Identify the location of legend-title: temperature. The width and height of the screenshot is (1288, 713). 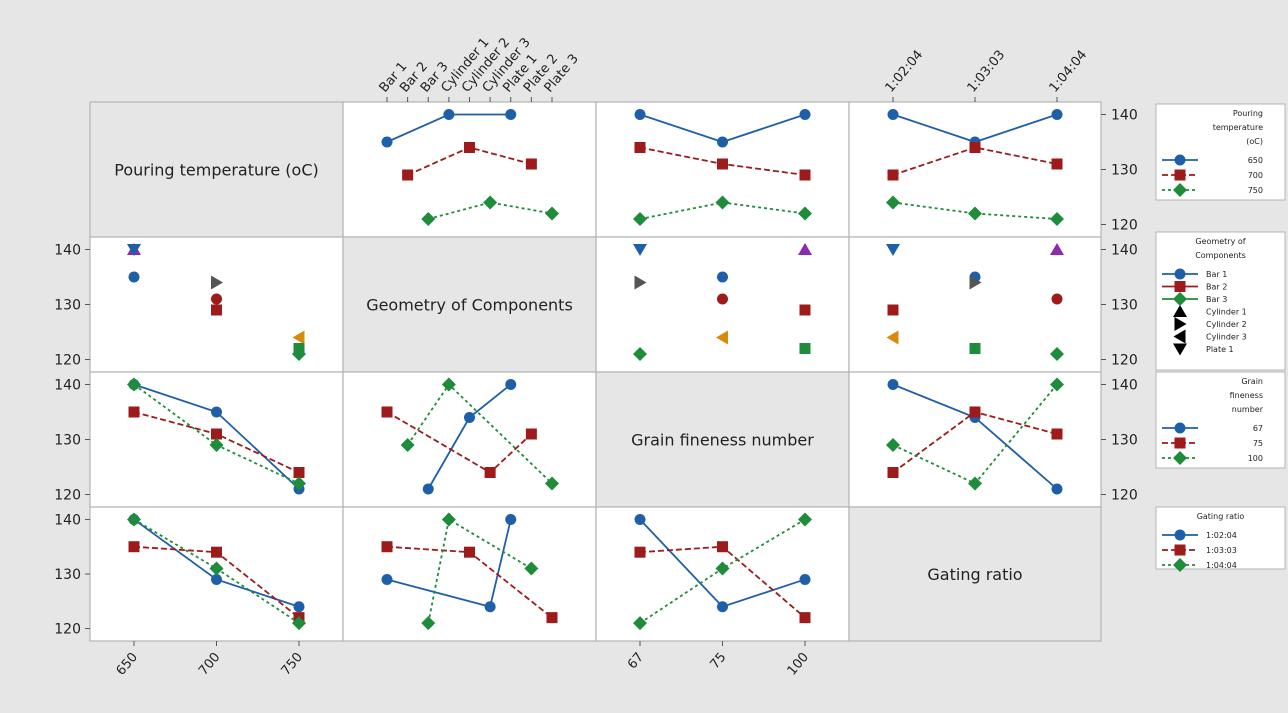
(1238, 127).